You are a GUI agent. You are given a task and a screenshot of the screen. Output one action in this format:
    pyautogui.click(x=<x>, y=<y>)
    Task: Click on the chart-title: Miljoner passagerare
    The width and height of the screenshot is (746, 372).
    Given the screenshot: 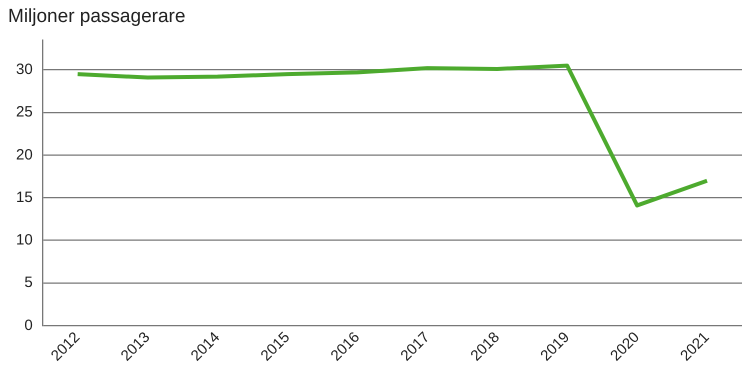 What is the action you would take?
    pyautogui.click(x=97, y=17)
    